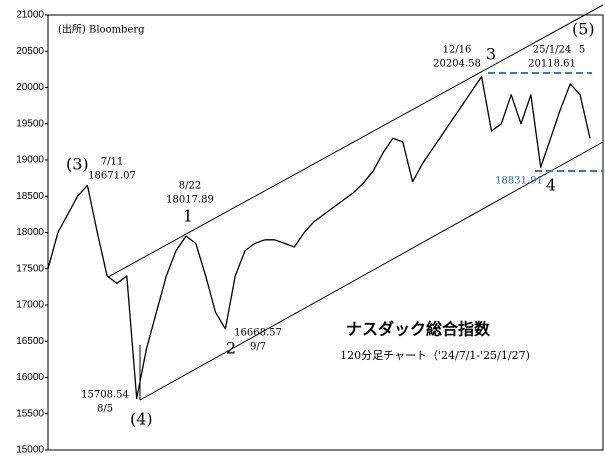 The width and height of the screenshot is (605, 463). What do you see at coordinates (457, 50) in the screenshot?
I see `annotation: 12/16` at bounding box center [457, 50].